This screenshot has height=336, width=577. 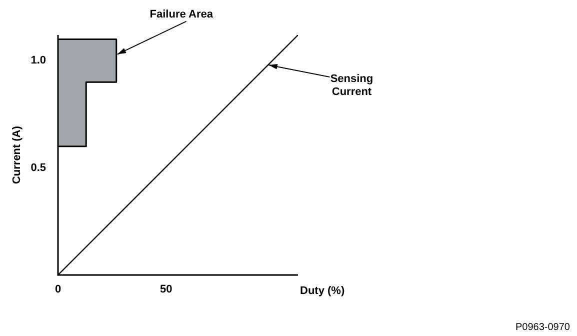 What do you see at coordinates (543, 327) in the screenshot?
I see `text: P0963-0970` at bounding box center [543, 327].